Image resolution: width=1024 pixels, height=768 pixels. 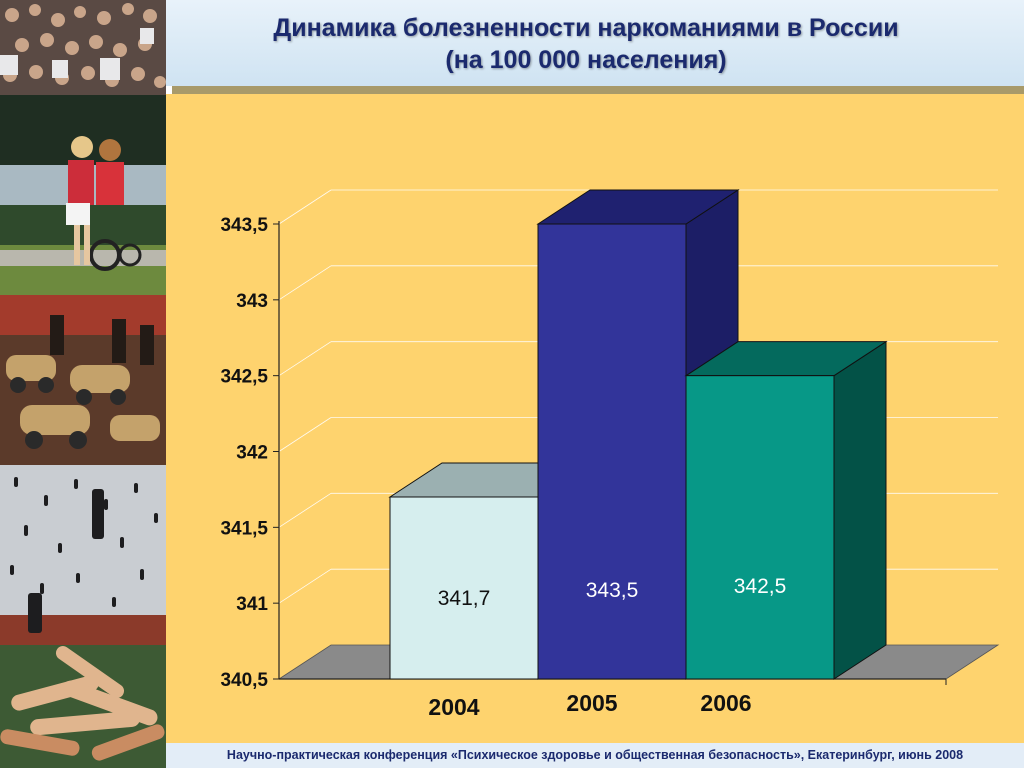 What do you see at coordinates (860, 510) in the screenshot?
I see `bar-side-2006` at bounding box center [860, 510].